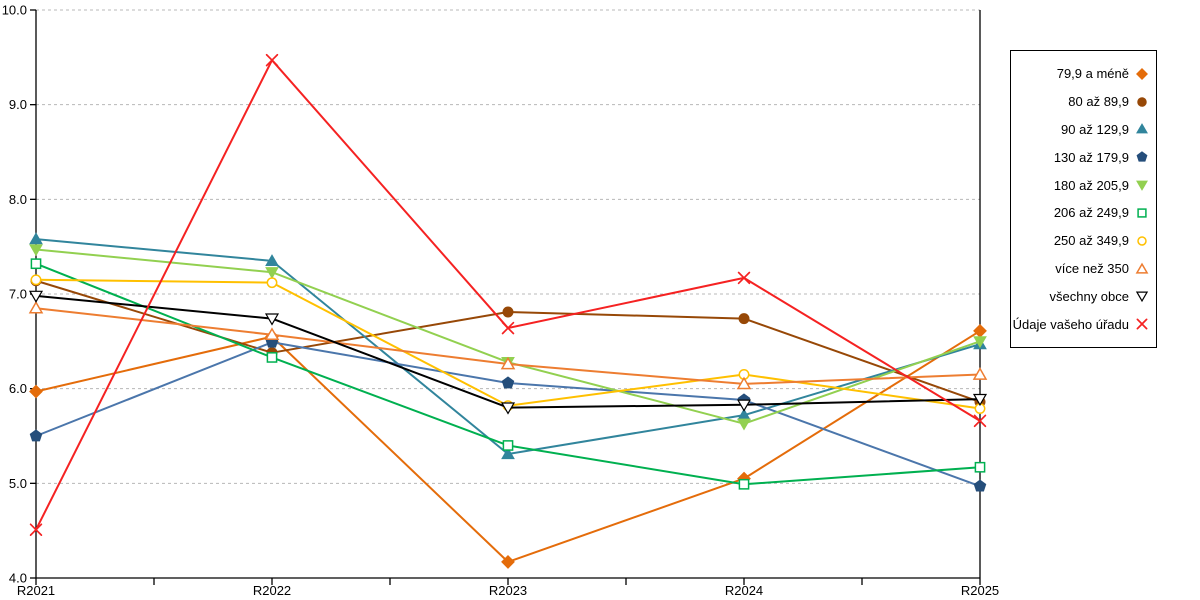 This screenshot has width=1200, height=600. I want to click on legend-item: Údaje vašeho úřadu, so click(1081, 324).